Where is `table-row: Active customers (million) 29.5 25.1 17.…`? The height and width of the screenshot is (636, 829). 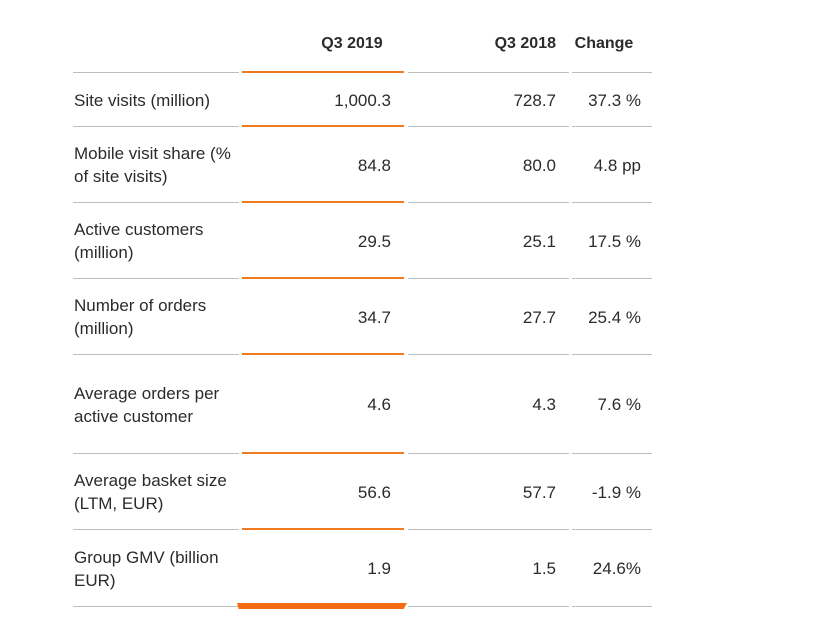 table-row: Active customers (million) 29.5 25.1 17.… is located at coordinates (362, 241).